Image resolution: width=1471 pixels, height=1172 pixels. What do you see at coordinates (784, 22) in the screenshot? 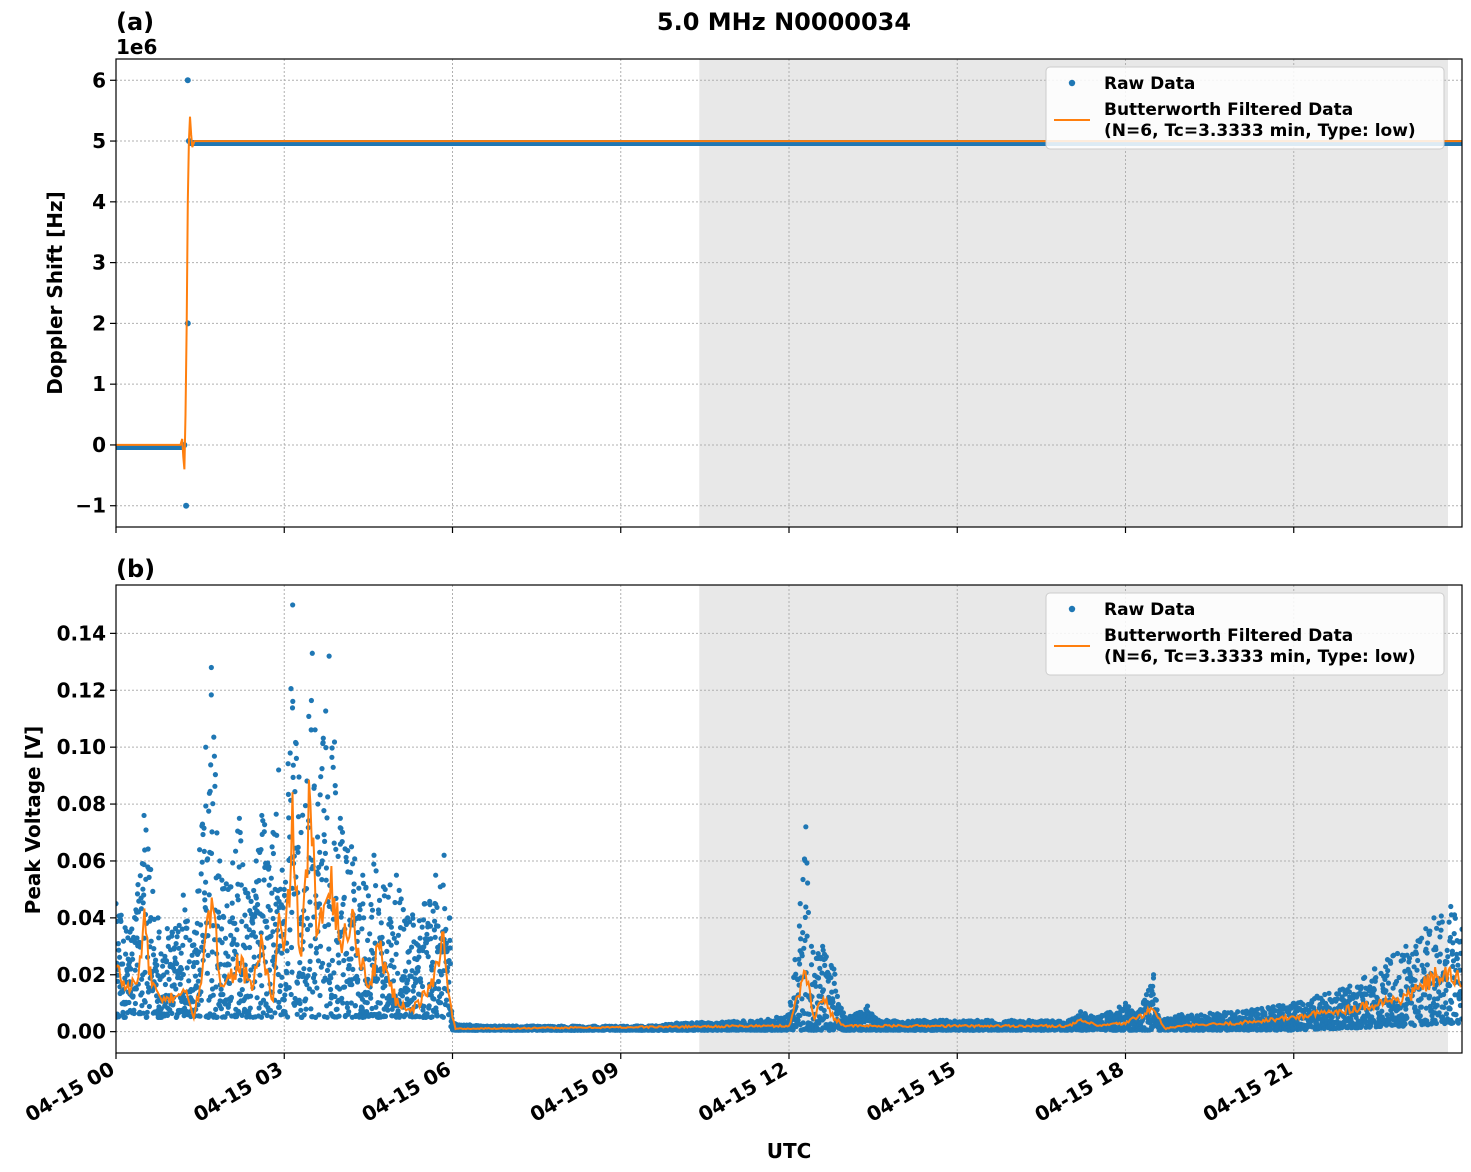
I see `figure-title: 5.0 MHz N0000034` at bounding box center [784, 22].